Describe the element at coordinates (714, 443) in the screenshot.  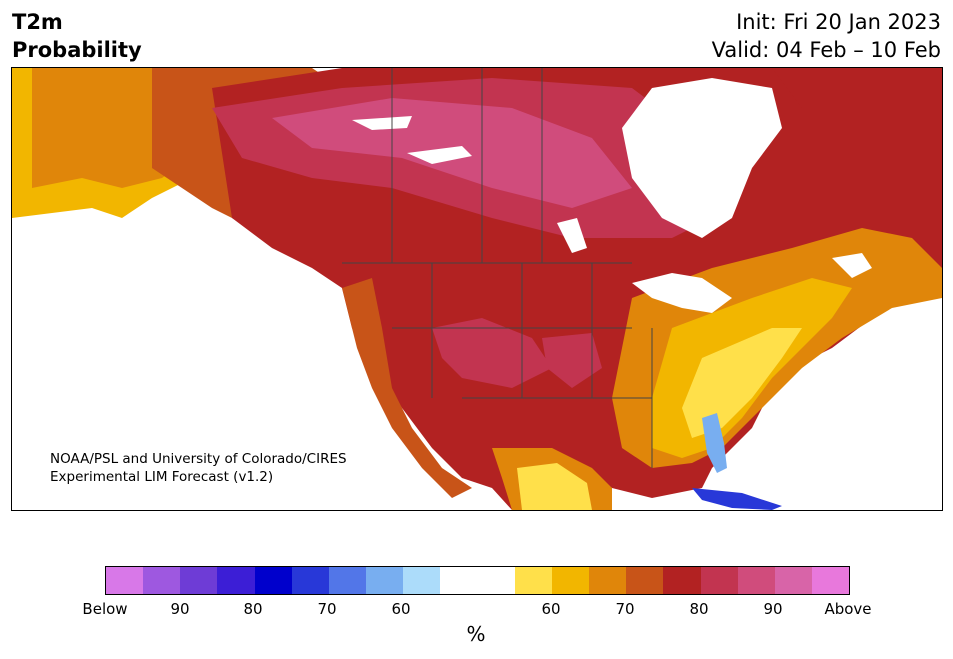
I see `land-florida` at that location.